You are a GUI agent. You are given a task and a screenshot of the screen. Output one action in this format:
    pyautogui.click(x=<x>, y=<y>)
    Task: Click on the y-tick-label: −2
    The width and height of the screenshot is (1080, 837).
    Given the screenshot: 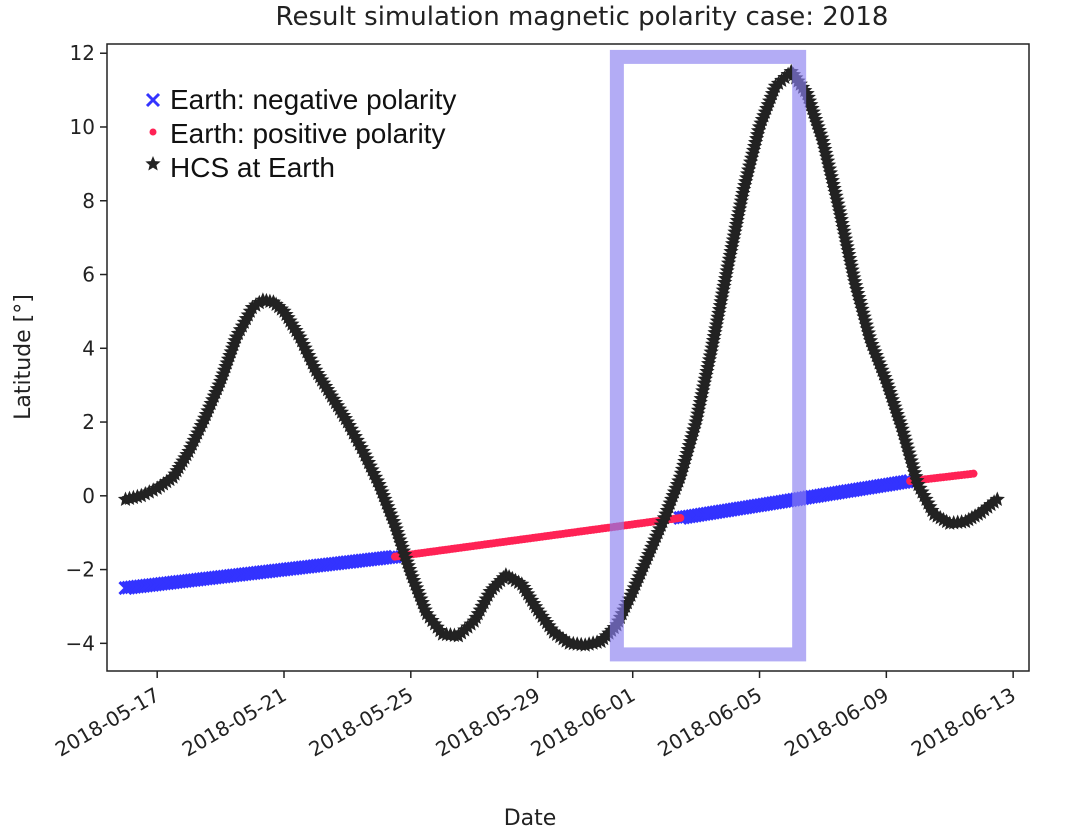 What is the action you would take?
    pyautogui.click(x=80, y=570)
    